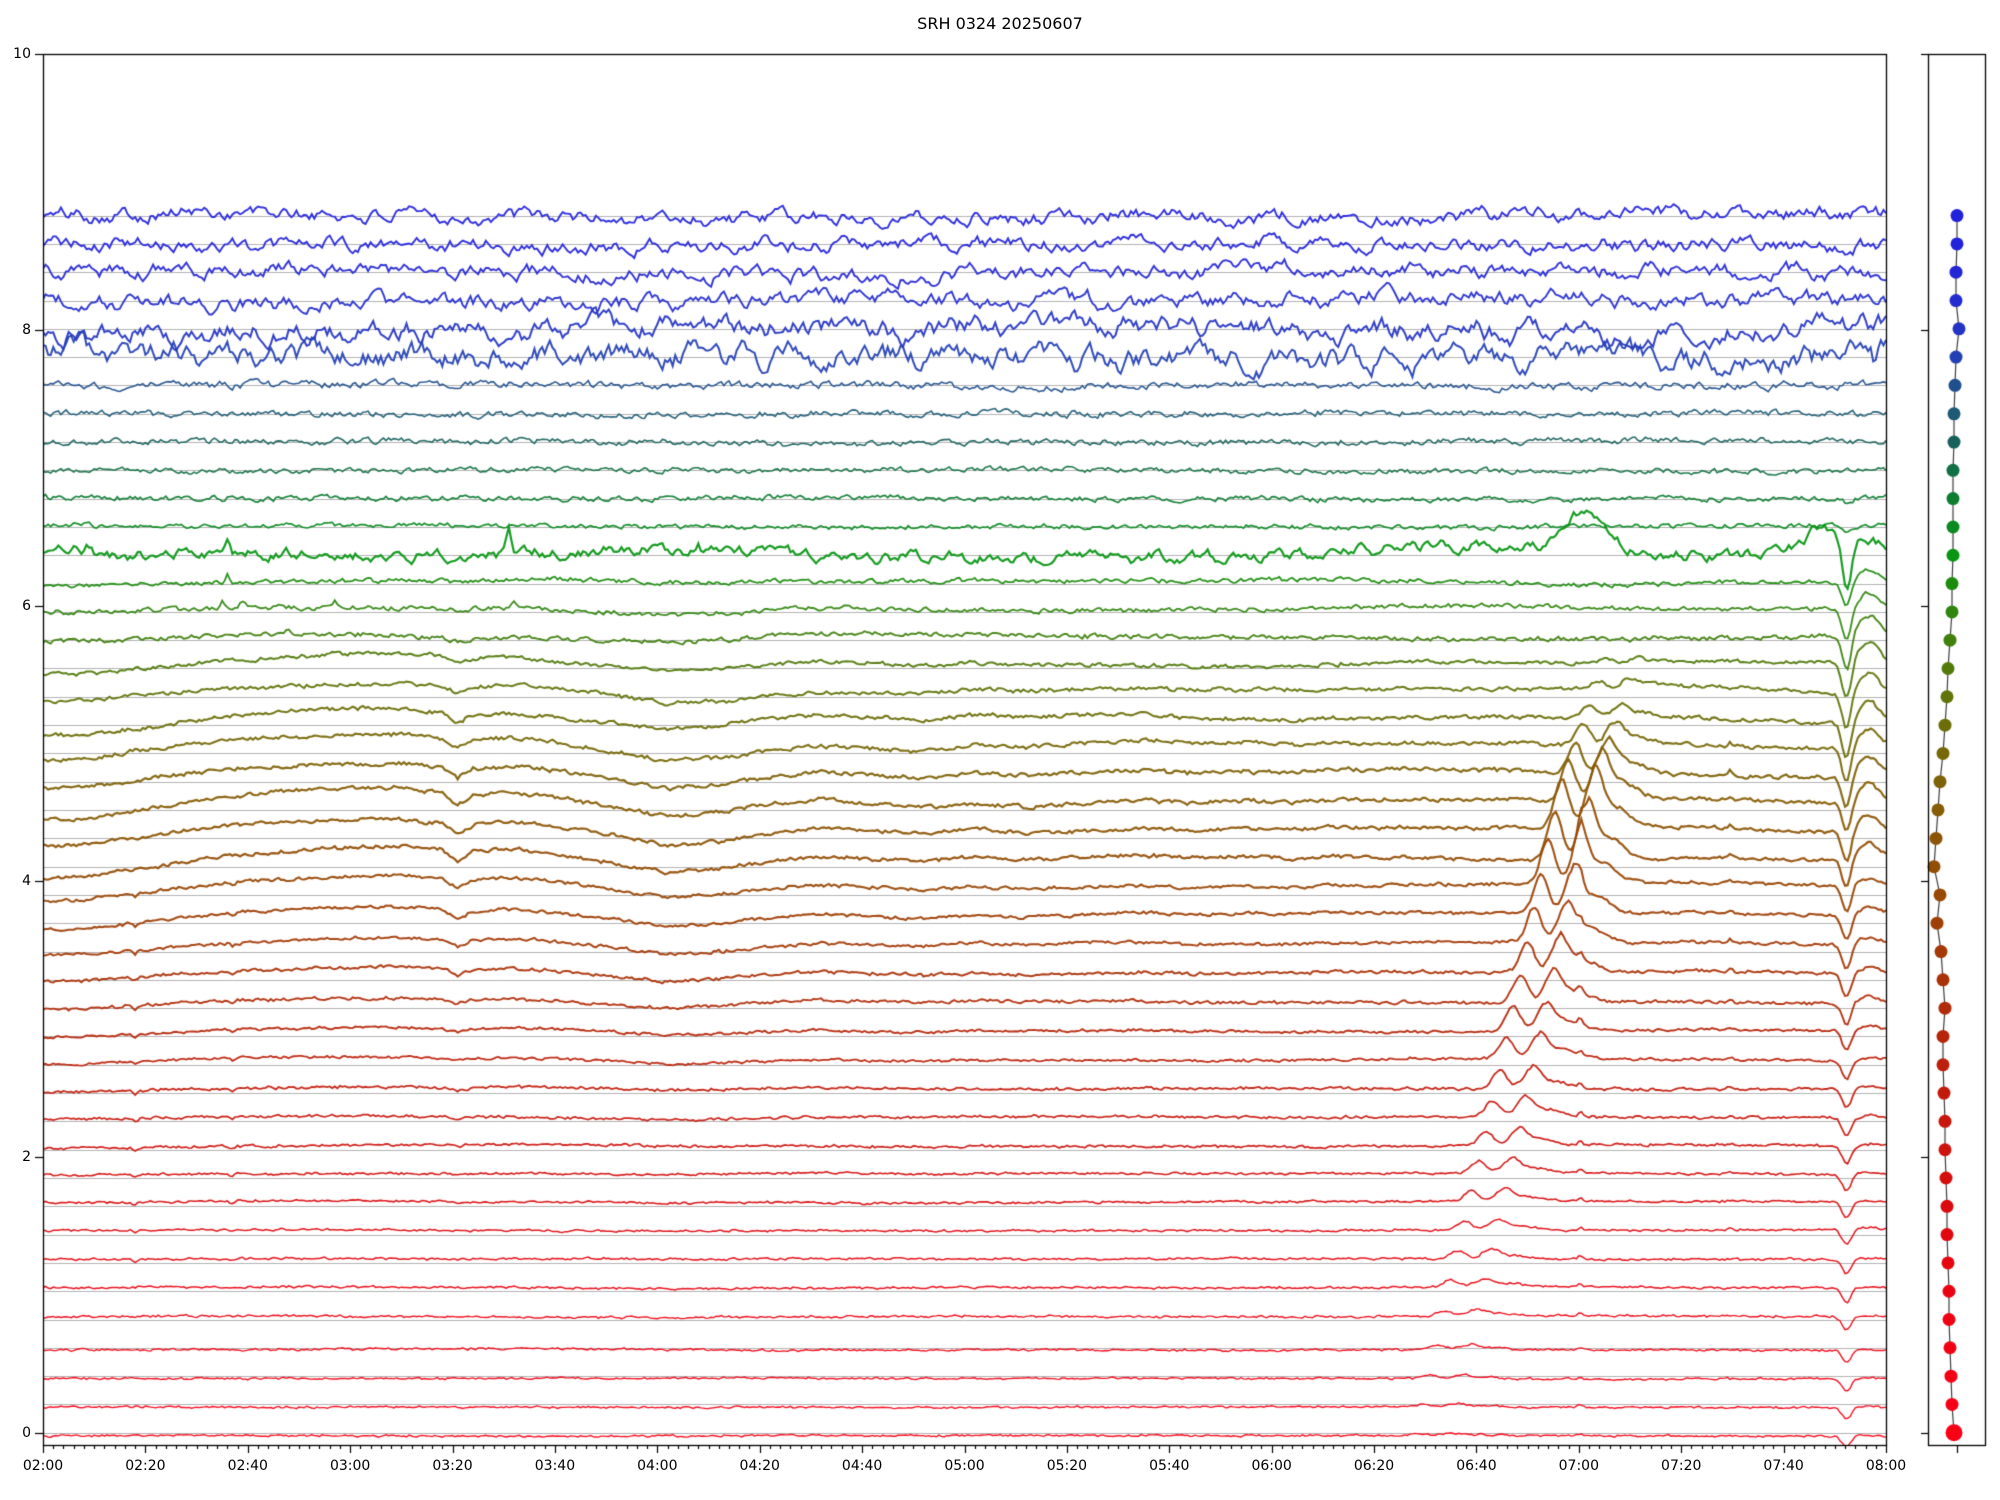  Describe the element at coordinates (247, 1466) in the screenshot. I see `x-tick-label: 02:40` at that location.